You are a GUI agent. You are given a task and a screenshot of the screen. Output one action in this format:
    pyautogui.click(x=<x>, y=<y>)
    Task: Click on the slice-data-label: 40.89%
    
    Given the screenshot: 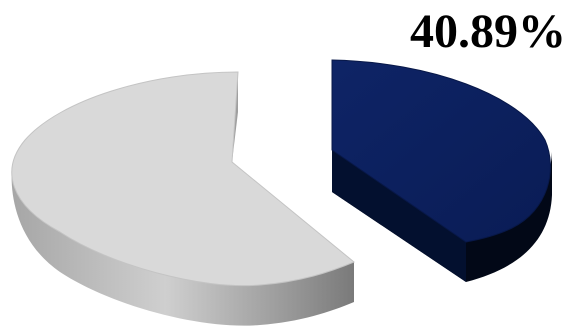 What is the action you would take?
    pyautogui.click(x=487, y=31)
    